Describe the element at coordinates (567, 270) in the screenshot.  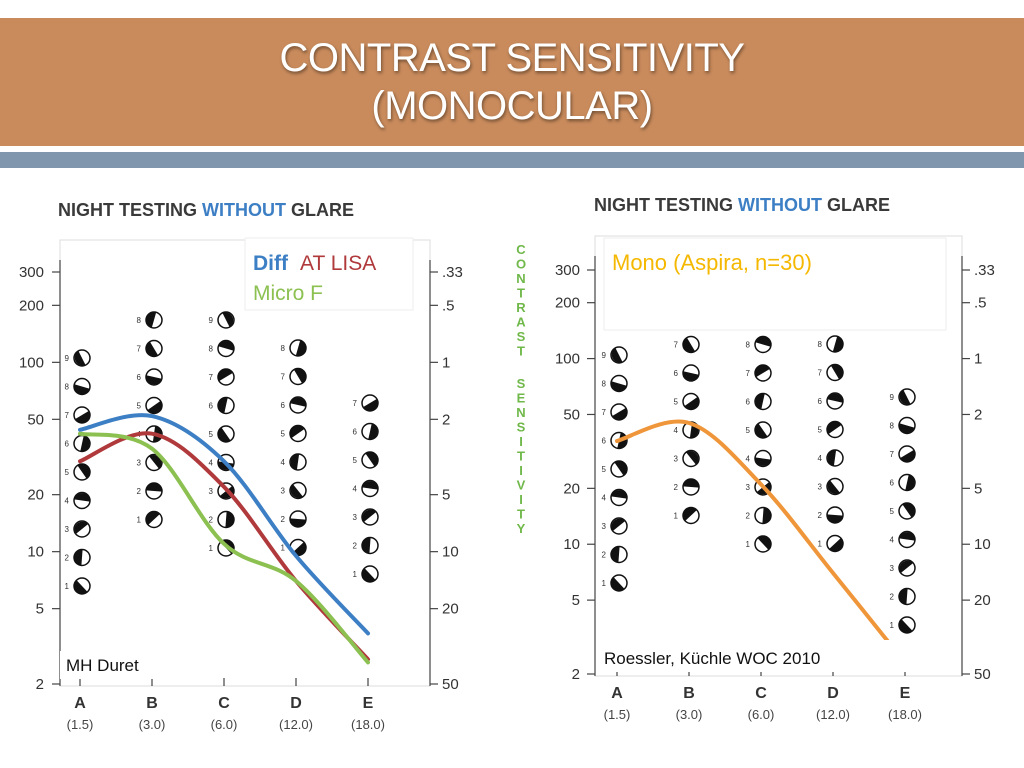
I see `y-tick-label-left: 300` at that location.